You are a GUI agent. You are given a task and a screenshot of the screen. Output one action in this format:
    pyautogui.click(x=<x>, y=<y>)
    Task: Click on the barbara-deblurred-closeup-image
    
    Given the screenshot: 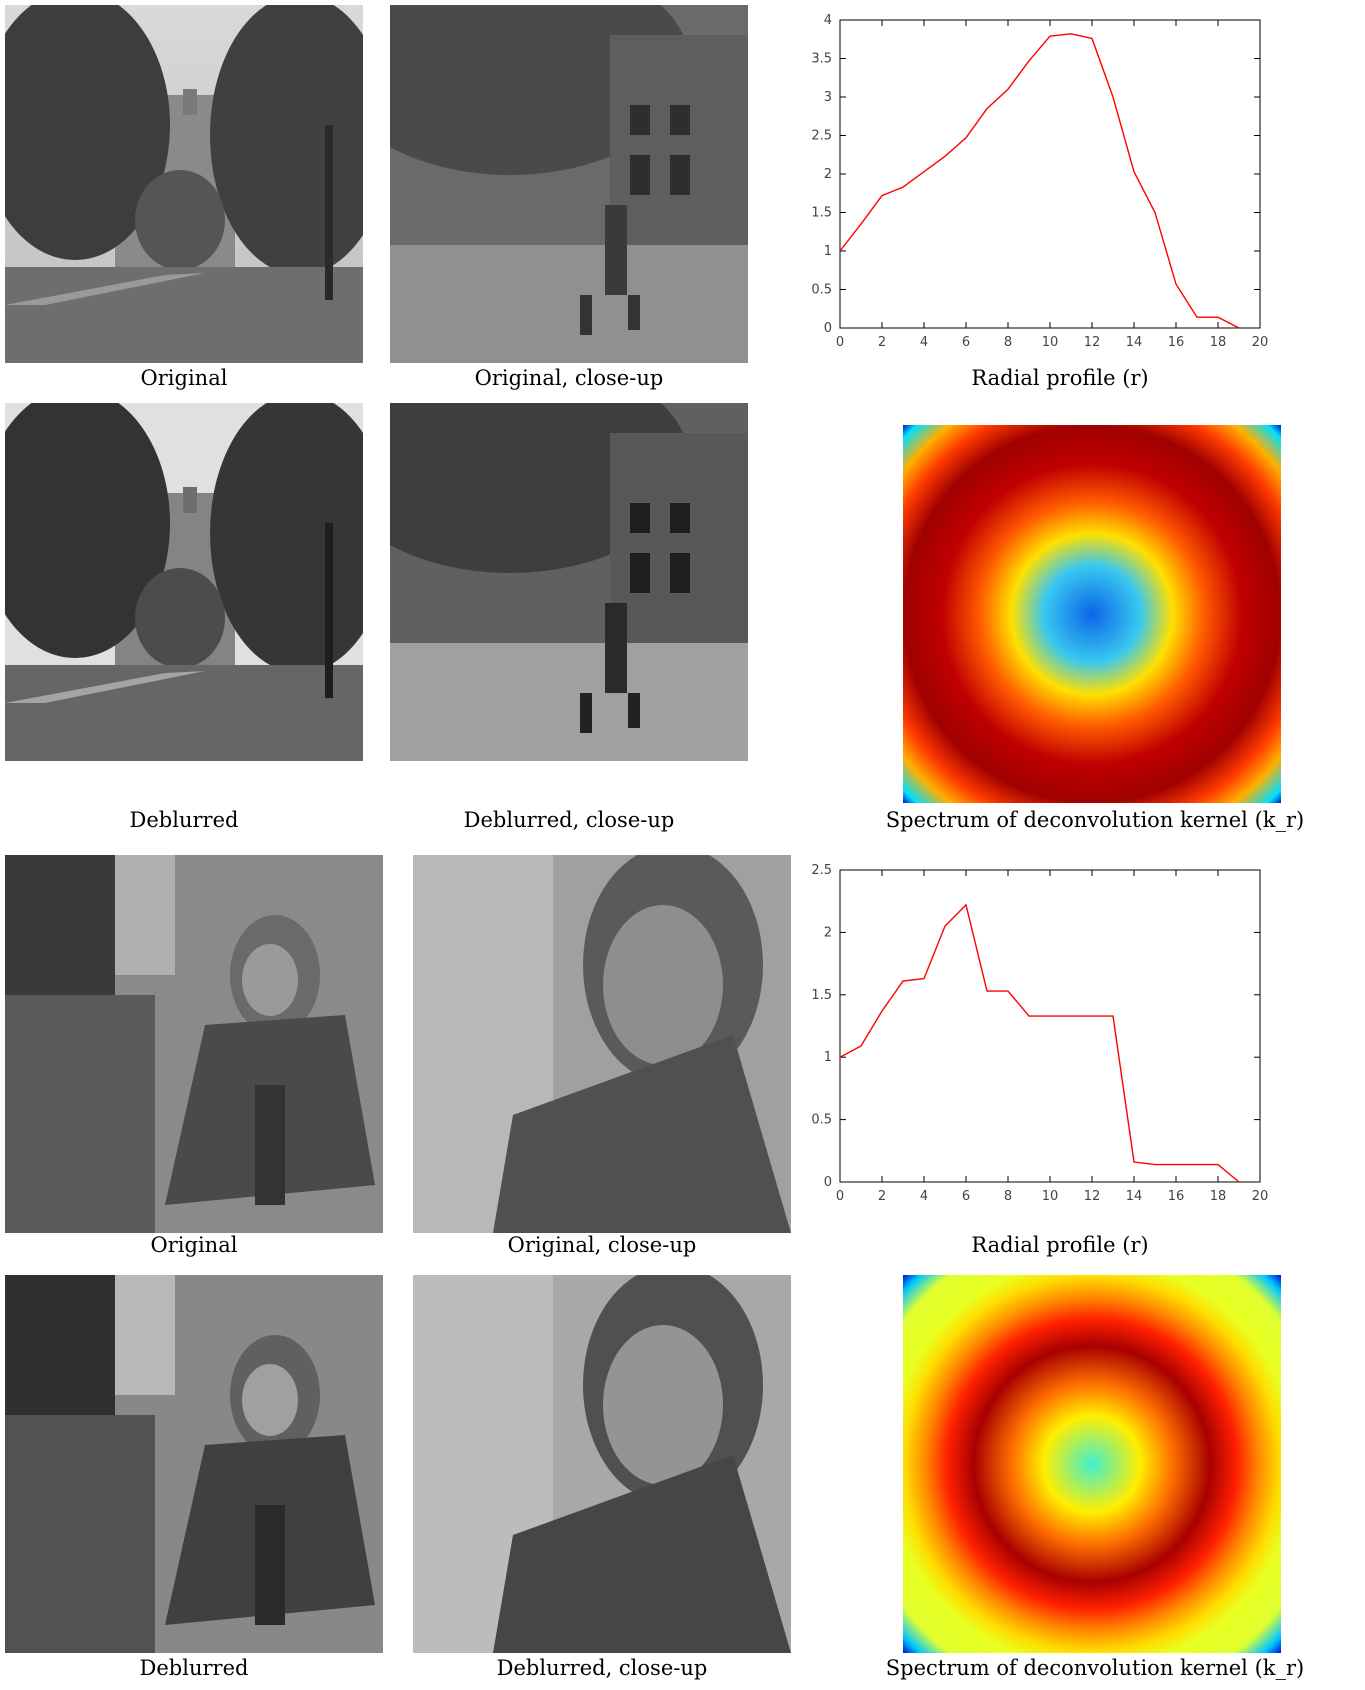 What is the action you would take?
    pyautogui.click(x=602, y=1464)
    